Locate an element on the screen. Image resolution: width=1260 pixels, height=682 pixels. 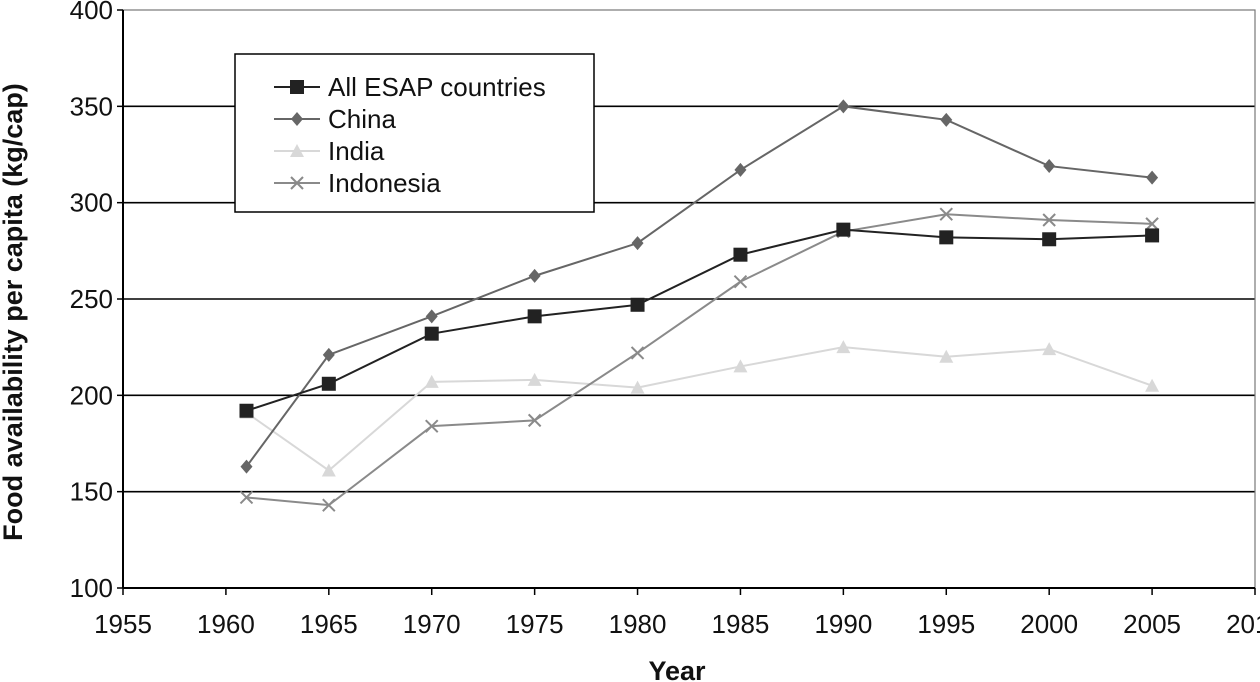
x-tick-label: 1965 is located at coordinates (329, 624).